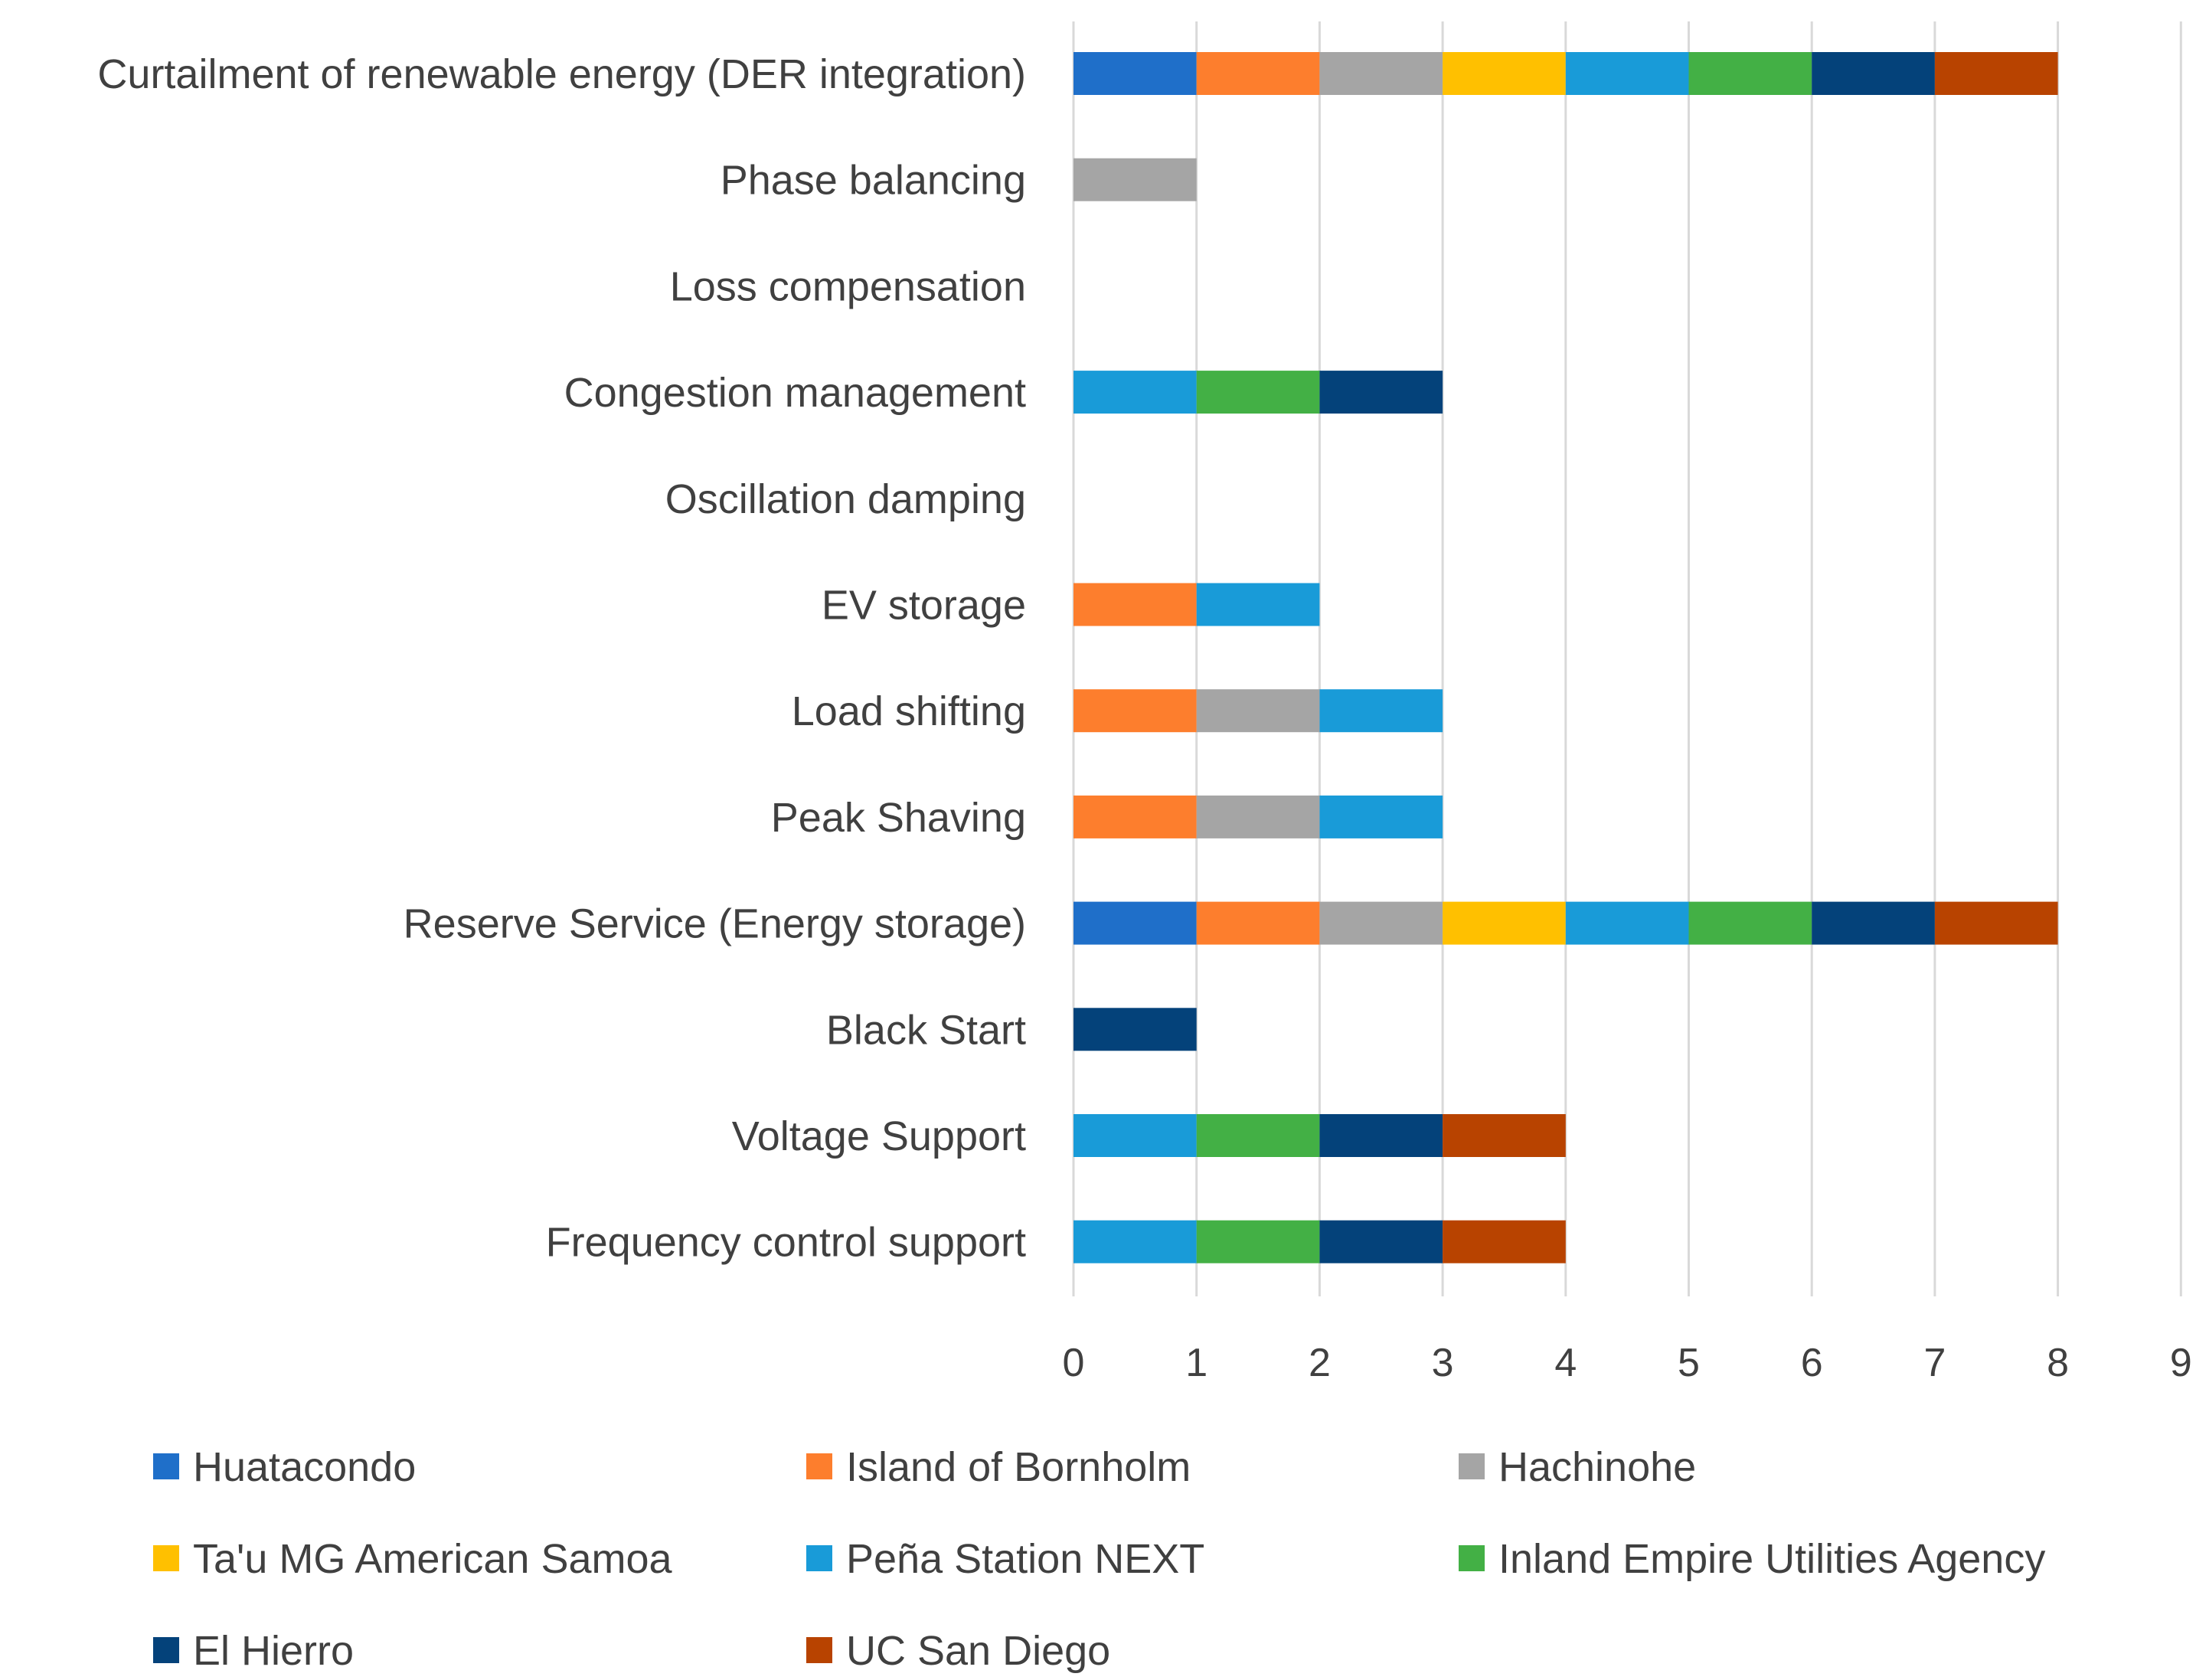  I want to click on category-label: Congestion management, so click(795, 393).